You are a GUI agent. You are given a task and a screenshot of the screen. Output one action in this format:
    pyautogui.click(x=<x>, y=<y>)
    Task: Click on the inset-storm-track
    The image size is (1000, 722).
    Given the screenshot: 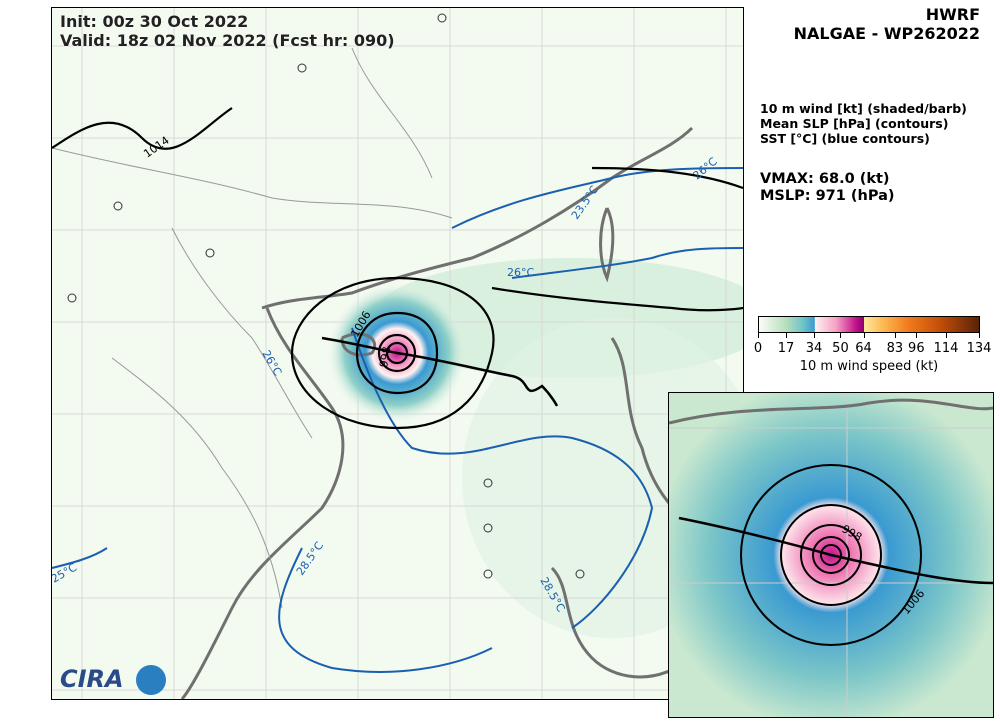 What is the action you would take?
    pyautogui.click(x=836, y=550)
    